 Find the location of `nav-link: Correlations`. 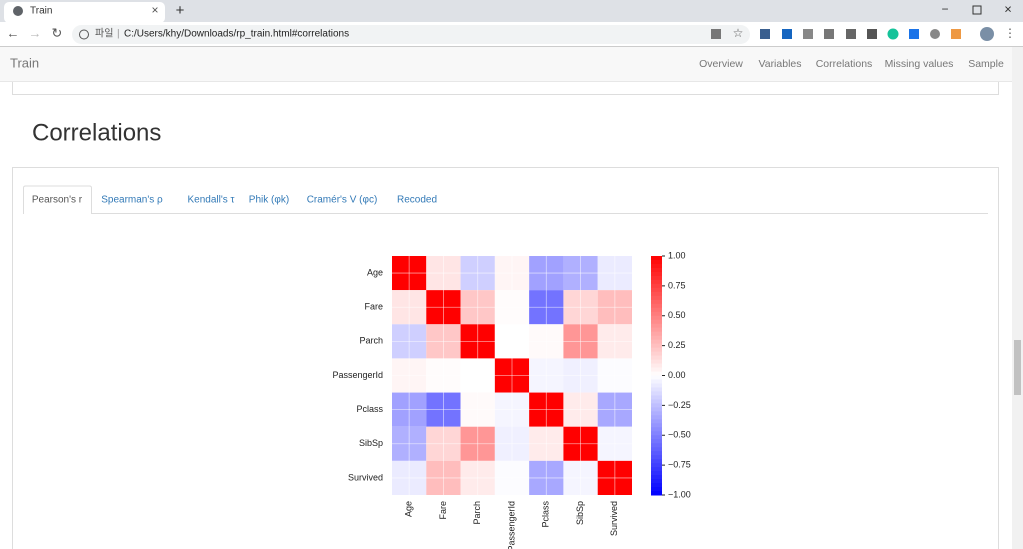

nav-link: Correlations is located at coordinates (844, 64).